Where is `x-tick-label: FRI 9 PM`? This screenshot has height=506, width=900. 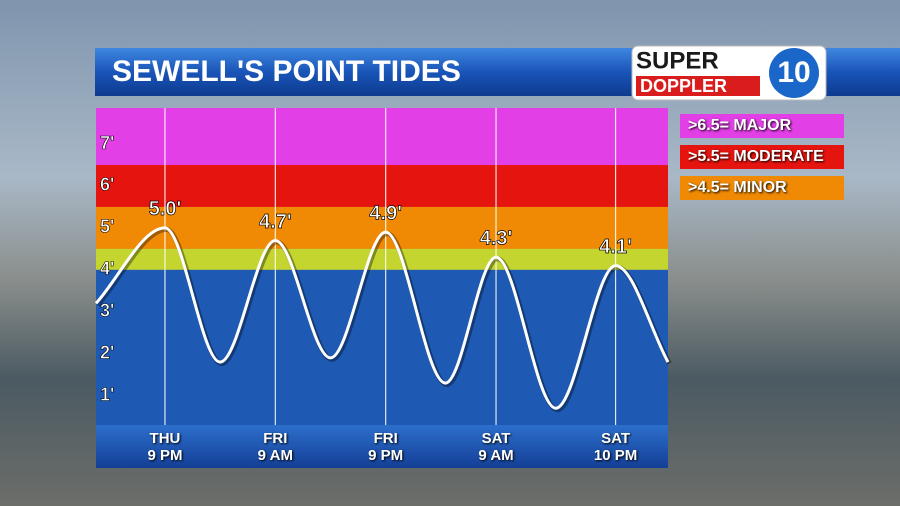 x-tick-label: FRI 9 PM is located at coordinates (386, 447).